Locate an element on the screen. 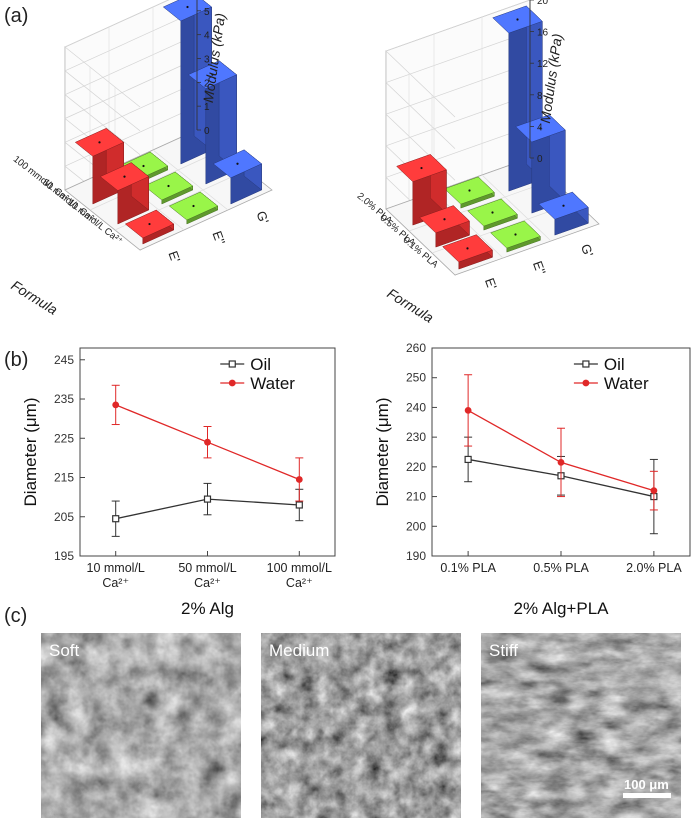 Image resolution: width=700 pixels, height=823 pixels. y-tick-label: 235 is located at coordinates (64, 399).